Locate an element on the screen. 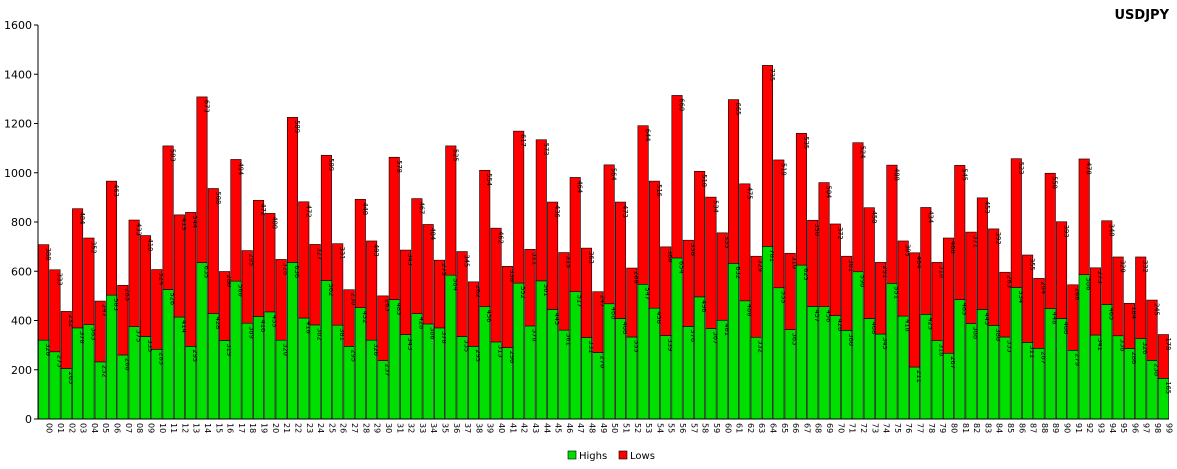 The image size is (1177, 469). data-label-highs: 468 is located at coordinates (614, 313).